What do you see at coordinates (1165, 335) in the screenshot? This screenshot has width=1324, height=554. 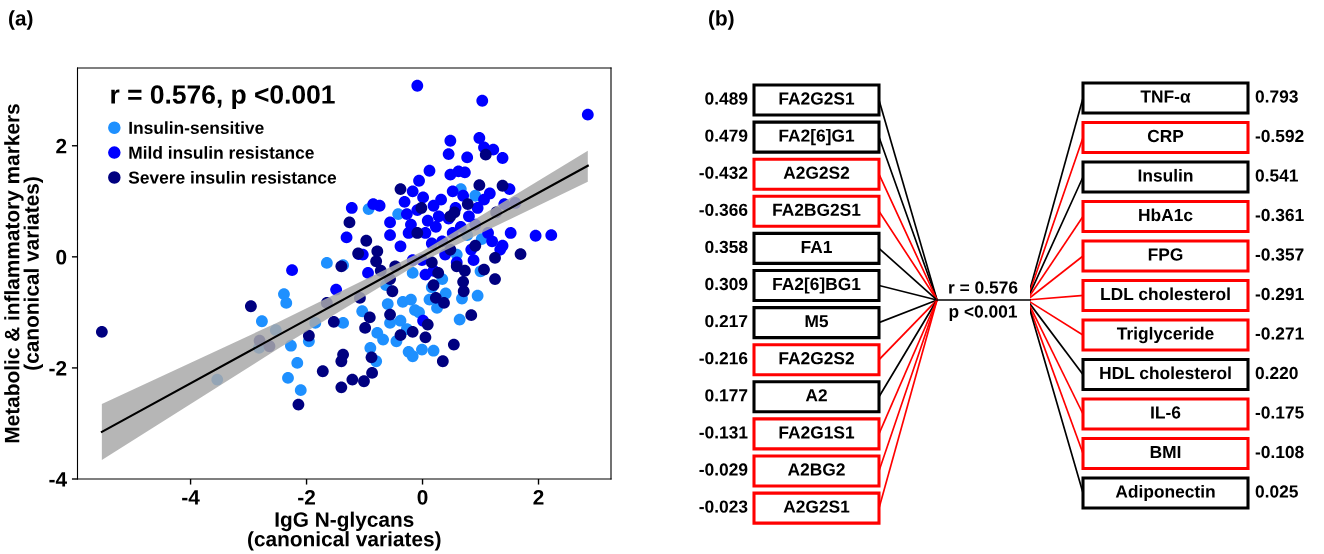 I see `category-label: Triglyceride` at bounding box center [1165, 335].